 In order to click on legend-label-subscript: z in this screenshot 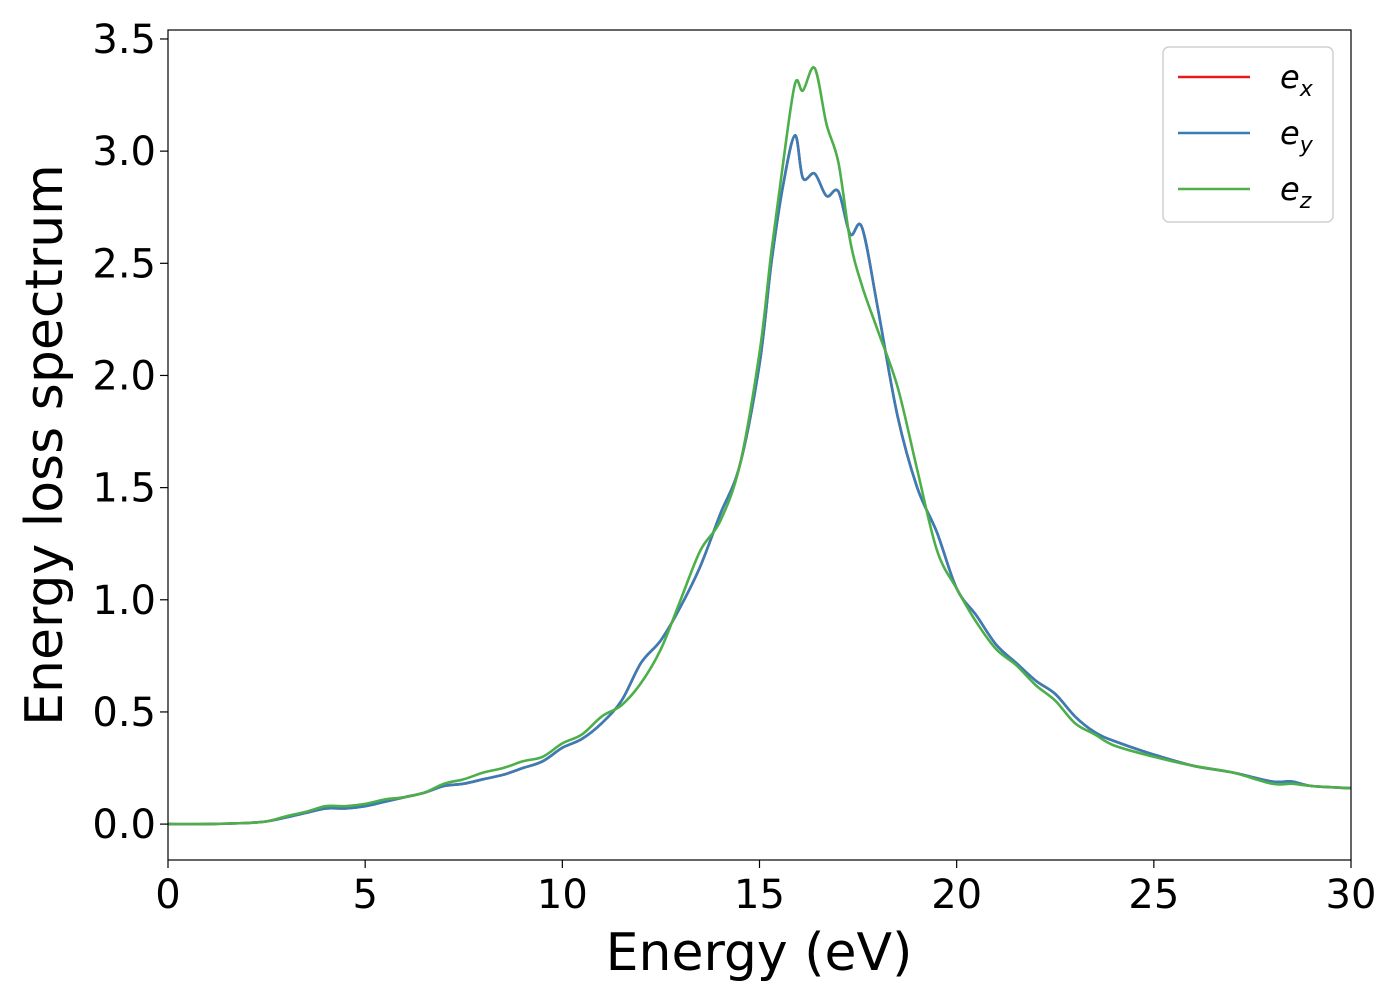, I will do `click(1305, 201)`.